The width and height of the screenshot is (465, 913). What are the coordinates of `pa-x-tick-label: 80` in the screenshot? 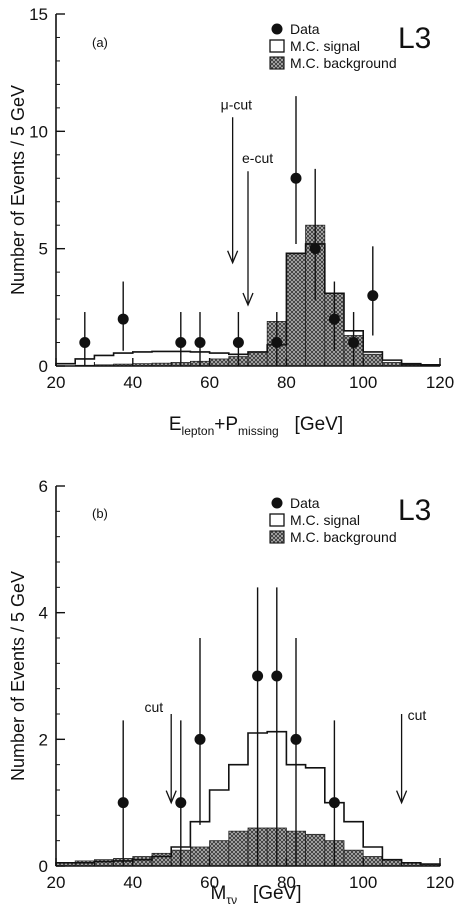 It's located at (286, 382).